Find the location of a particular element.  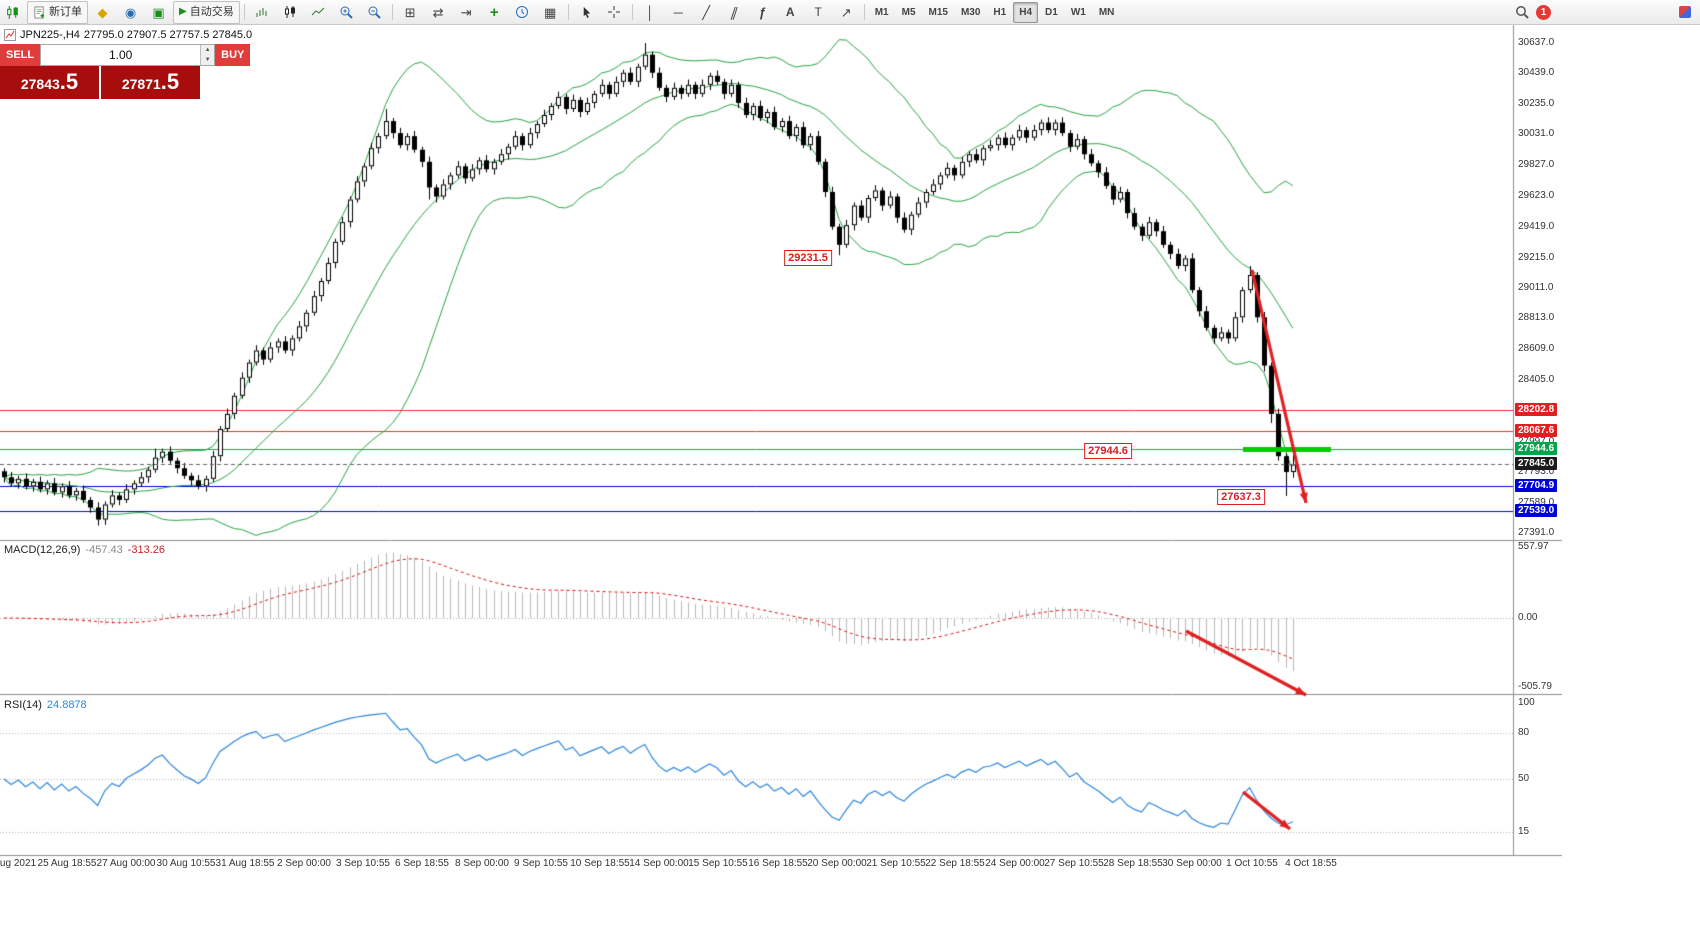

main-toolbar: 新订单 ◆ ◉ ▣ ▶ 自动交易 ⊞ ⇄ ⇥ + ▦ is located at coordinates (850, 12).